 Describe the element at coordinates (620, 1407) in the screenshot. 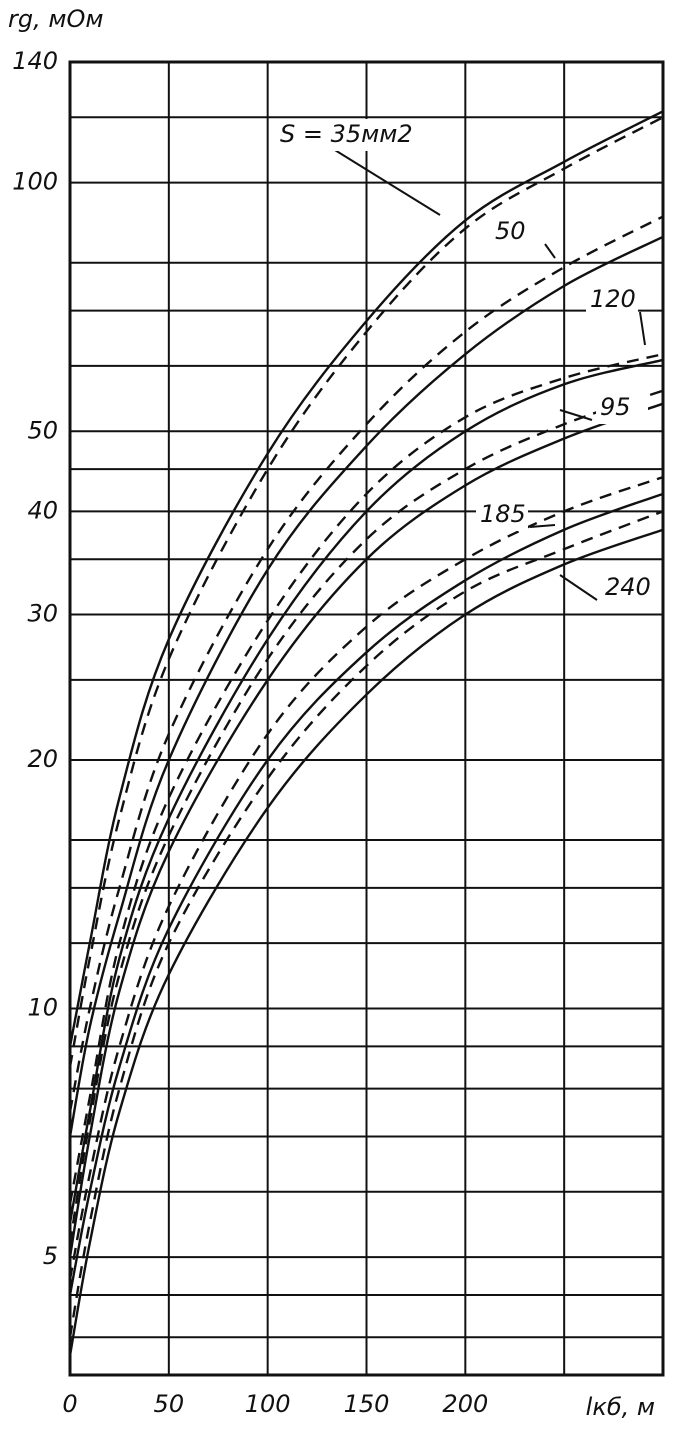

I see `x-axis-label: lкб, м` at that location.